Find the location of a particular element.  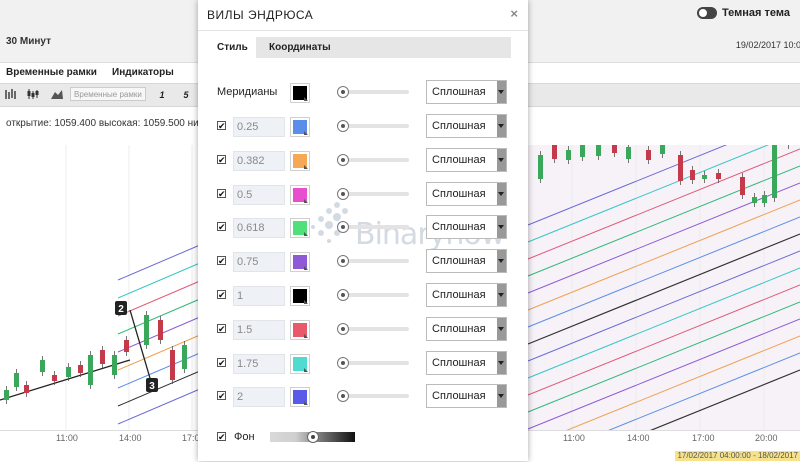

timeframe-label: 30 Минут is located at coordinates (28, 41).